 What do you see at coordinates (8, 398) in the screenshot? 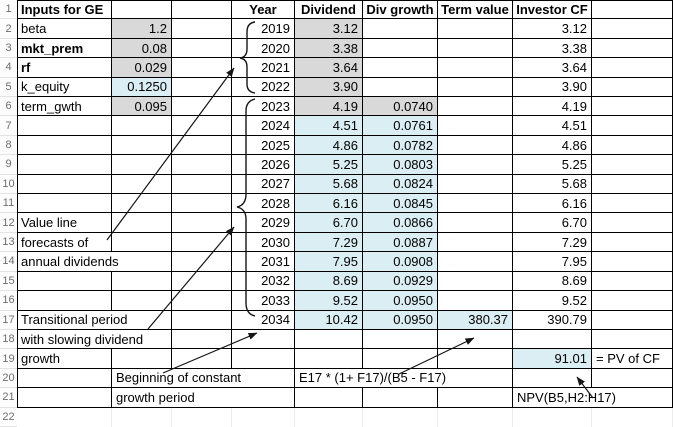
I see `row-header-21: 21` at bounding box center [8, 398].